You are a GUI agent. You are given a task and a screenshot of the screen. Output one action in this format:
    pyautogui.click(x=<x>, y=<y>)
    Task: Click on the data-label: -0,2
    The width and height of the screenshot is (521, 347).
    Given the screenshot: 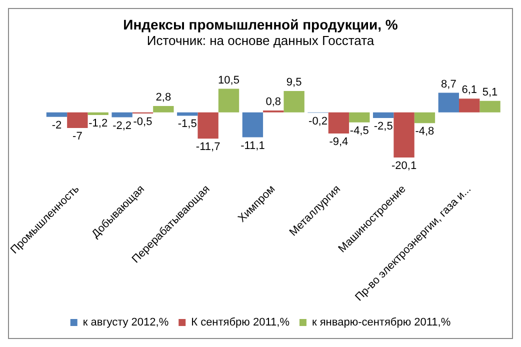 What is the action you would take?
    pyautogui.click(x=318, y=121)
    